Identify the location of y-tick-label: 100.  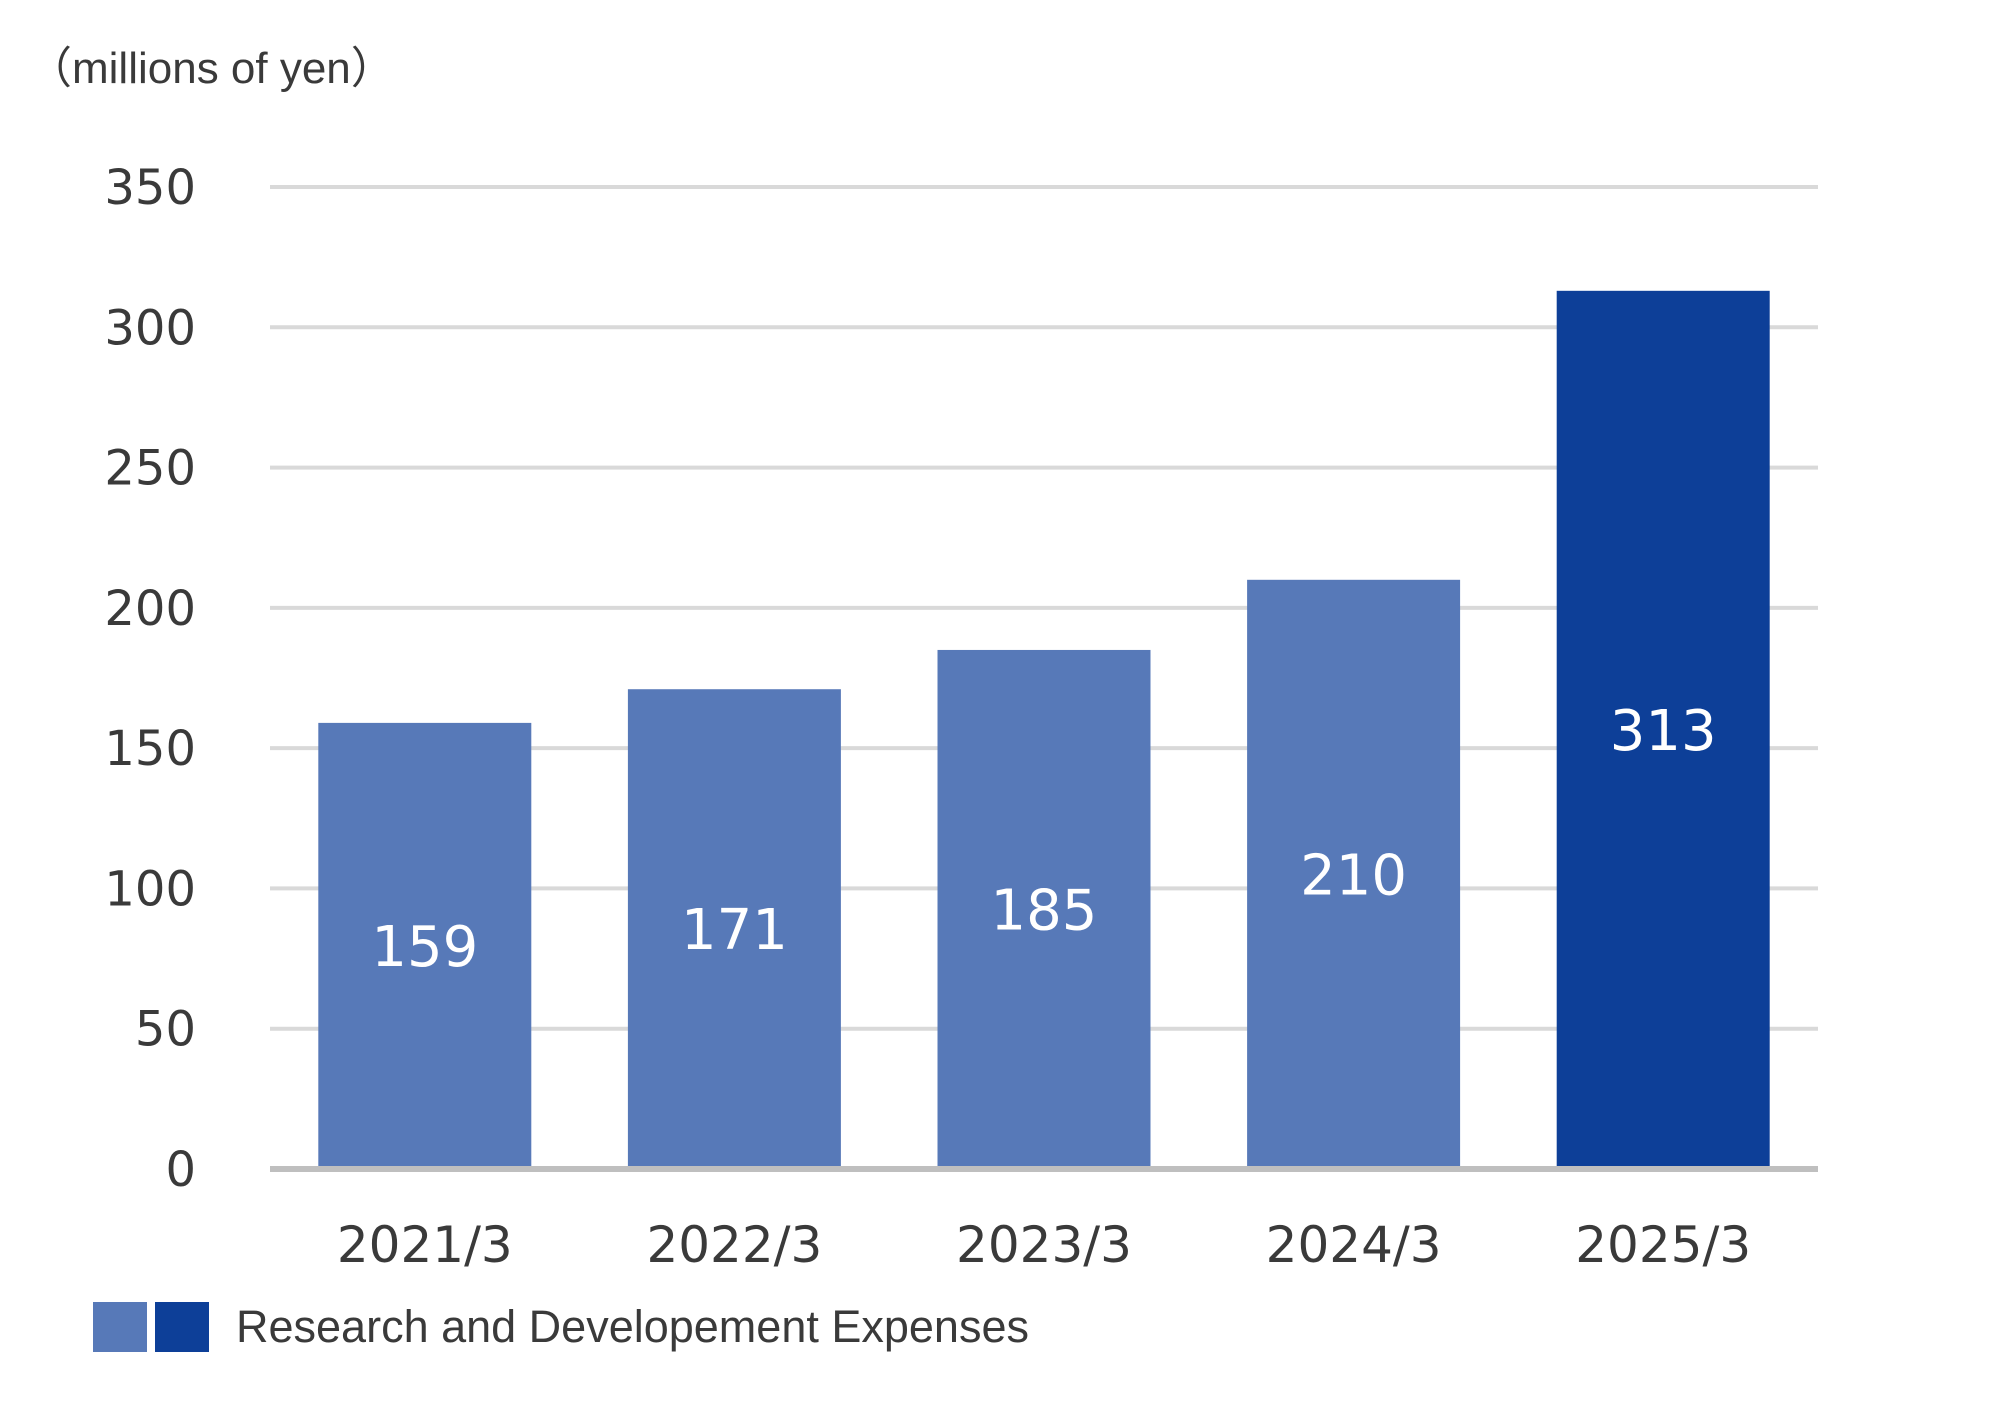
(150, 889).